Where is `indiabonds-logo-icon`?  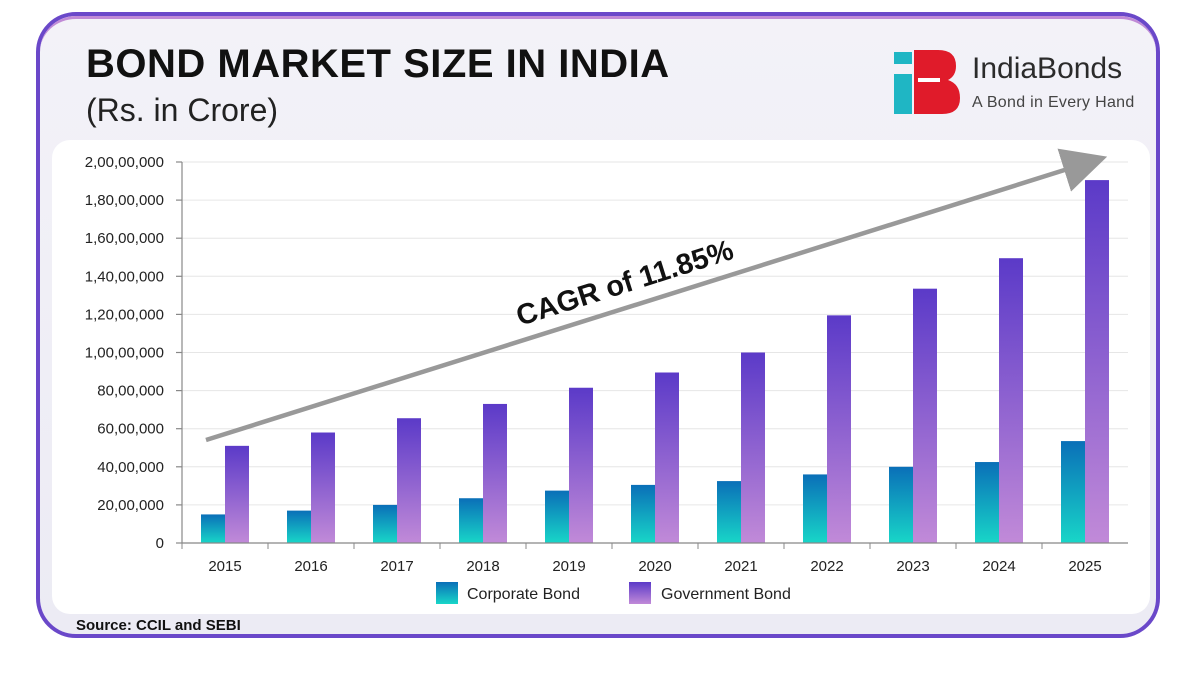
indiabonds-logo-icon is located at coordinates (927, 82).